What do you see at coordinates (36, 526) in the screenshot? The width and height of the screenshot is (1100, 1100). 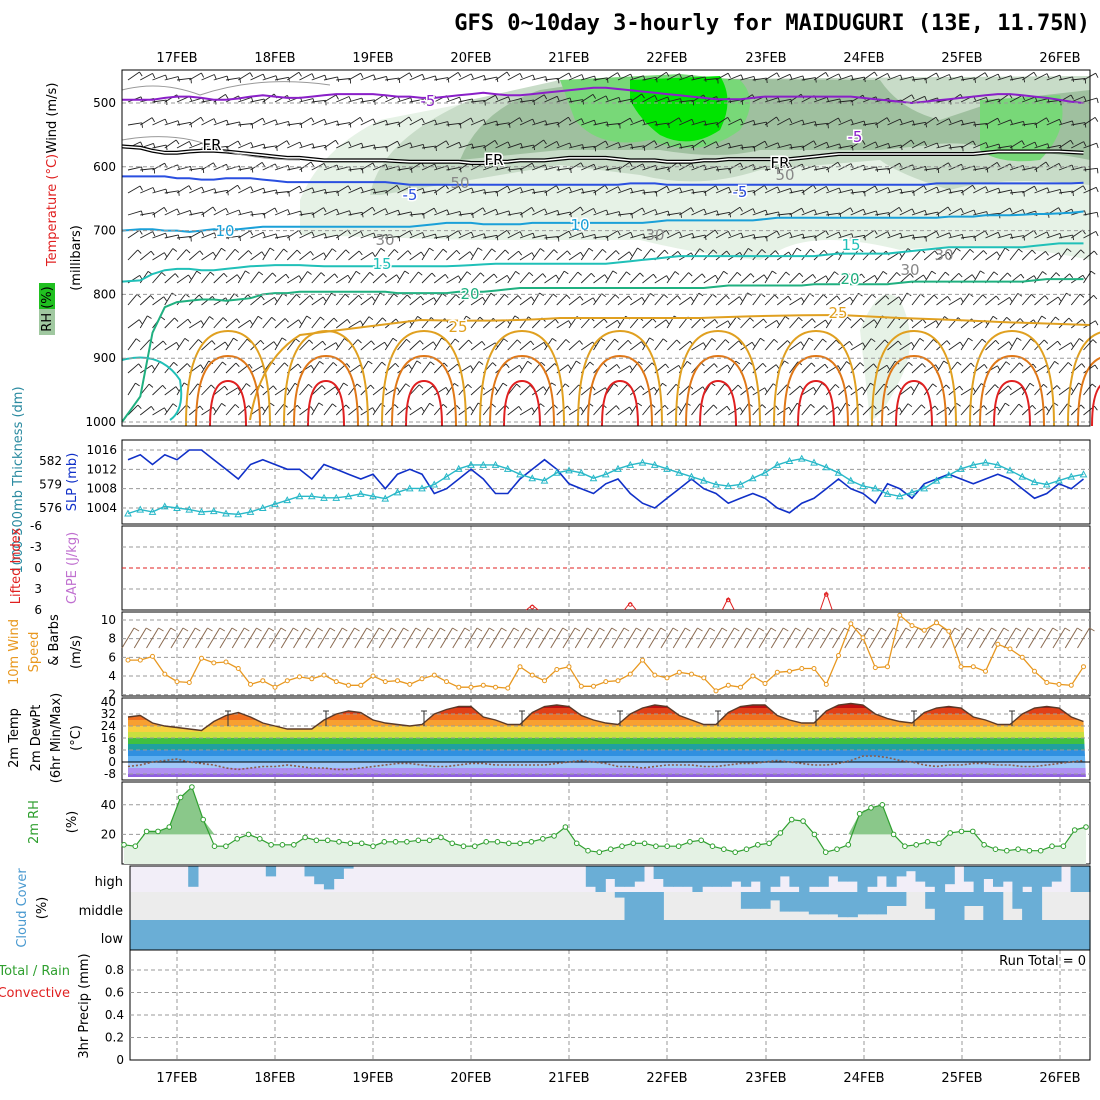 I see `lifted-index-tick-label: -6` at bounding box center [36, 526].